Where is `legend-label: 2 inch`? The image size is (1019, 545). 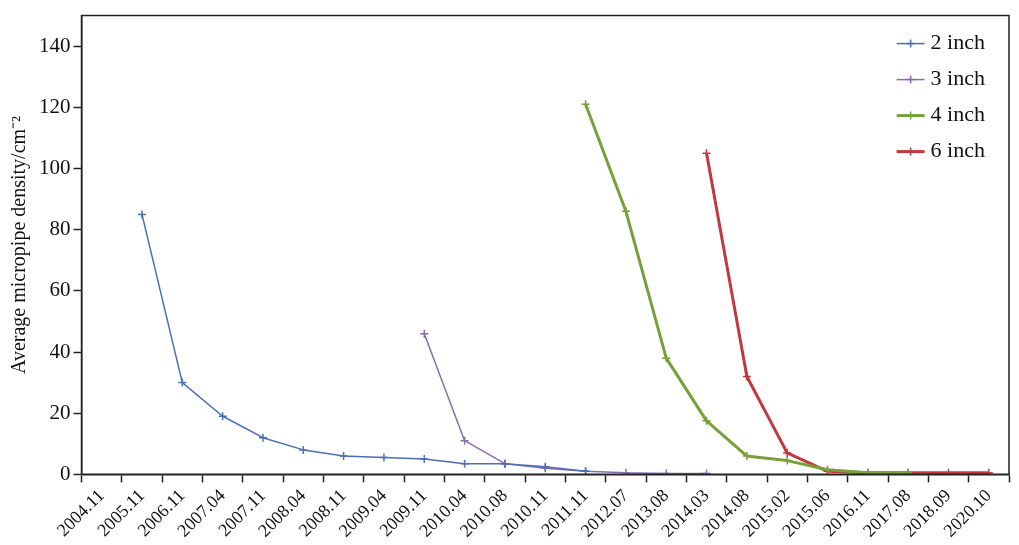 legend-label: 2 inch is located at coordinates (958, 42).